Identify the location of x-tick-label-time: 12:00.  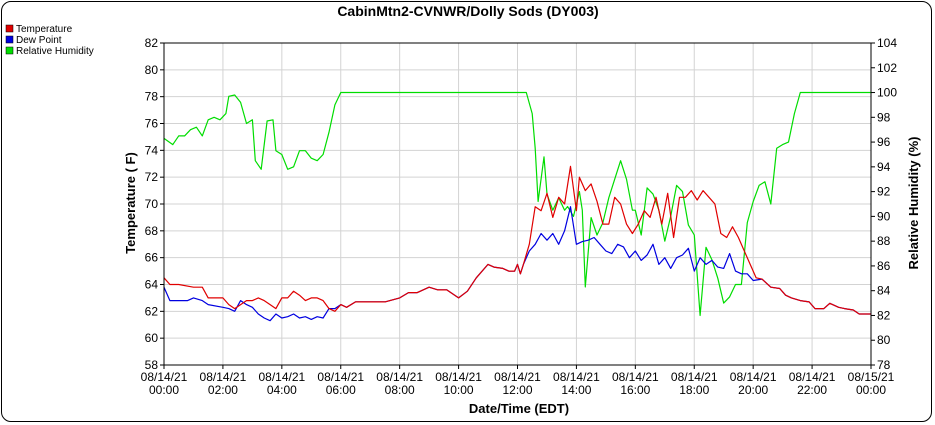
(517, 390).